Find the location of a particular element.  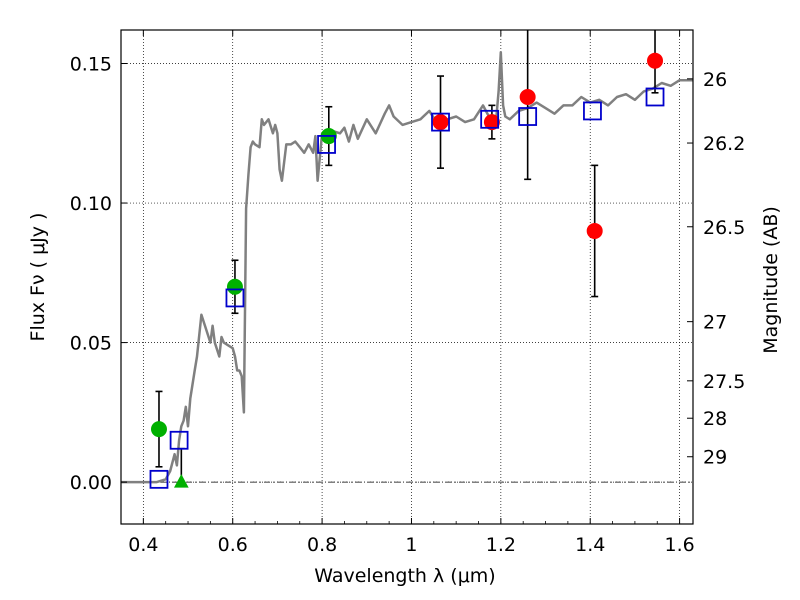

magnitude-tick-label: 27 is located at coordinates (715, 323).